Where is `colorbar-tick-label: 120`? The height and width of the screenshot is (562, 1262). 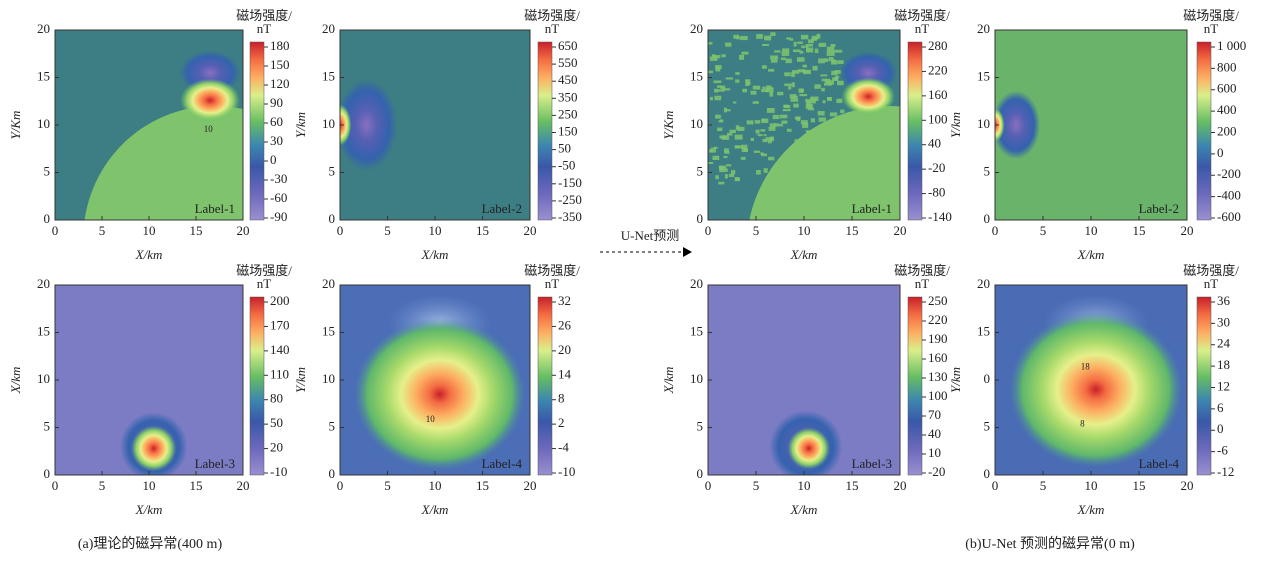
colorbar-tick-label: 120 is located at coordinates (280, 83).